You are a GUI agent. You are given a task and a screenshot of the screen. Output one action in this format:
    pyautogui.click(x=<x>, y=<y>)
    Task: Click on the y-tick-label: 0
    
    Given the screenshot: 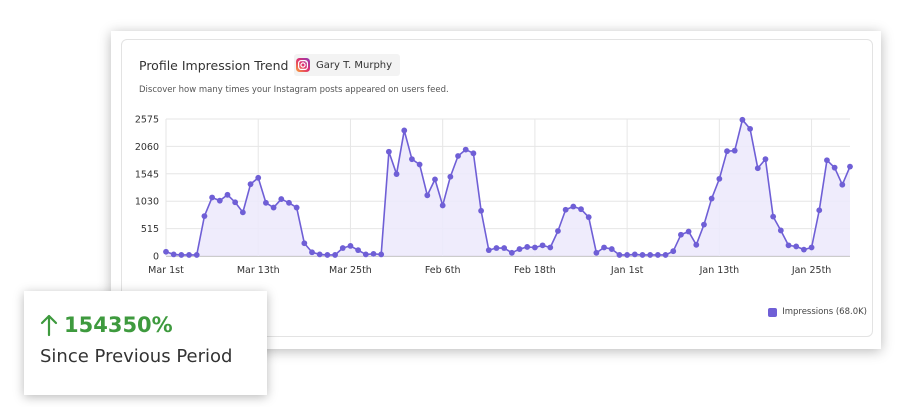 What is the action you would take?
    pyautogui.click(x=156, y=257)
    